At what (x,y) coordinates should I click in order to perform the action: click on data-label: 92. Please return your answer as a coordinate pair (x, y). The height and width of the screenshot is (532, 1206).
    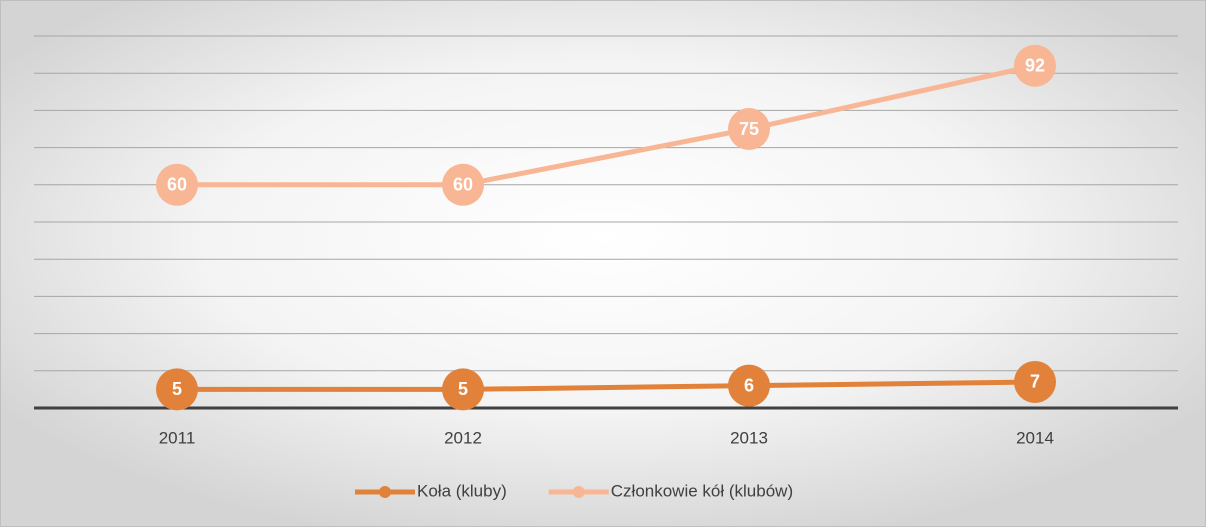
    Looking at the image, I should click on (1035, 66).